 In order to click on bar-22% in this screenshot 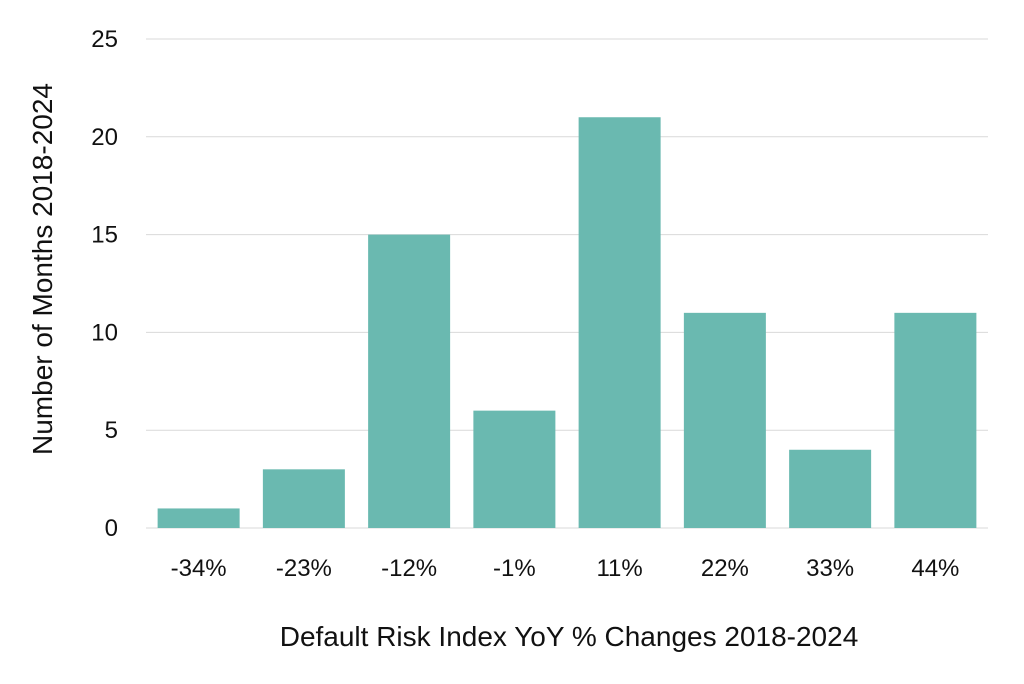, I will do `click(724, 420)`.